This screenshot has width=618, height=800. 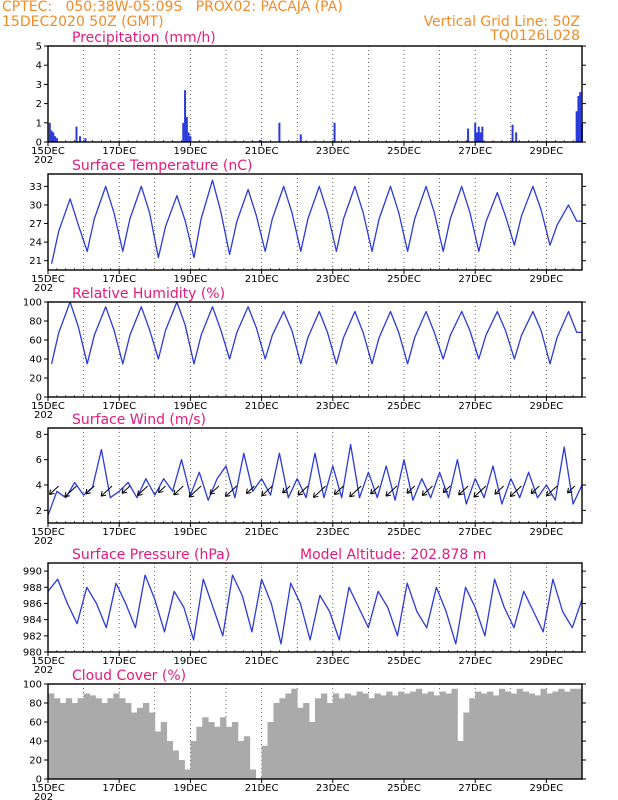 What do you see at coordinates (119, 151) in the screenshot?
I see `precip-xtick-label: 17DEC` at bounding box center [119, 151].